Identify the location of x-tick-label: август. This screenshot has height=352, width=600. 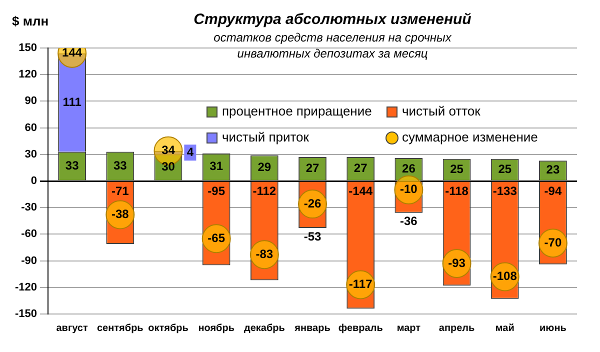
(72, 328).